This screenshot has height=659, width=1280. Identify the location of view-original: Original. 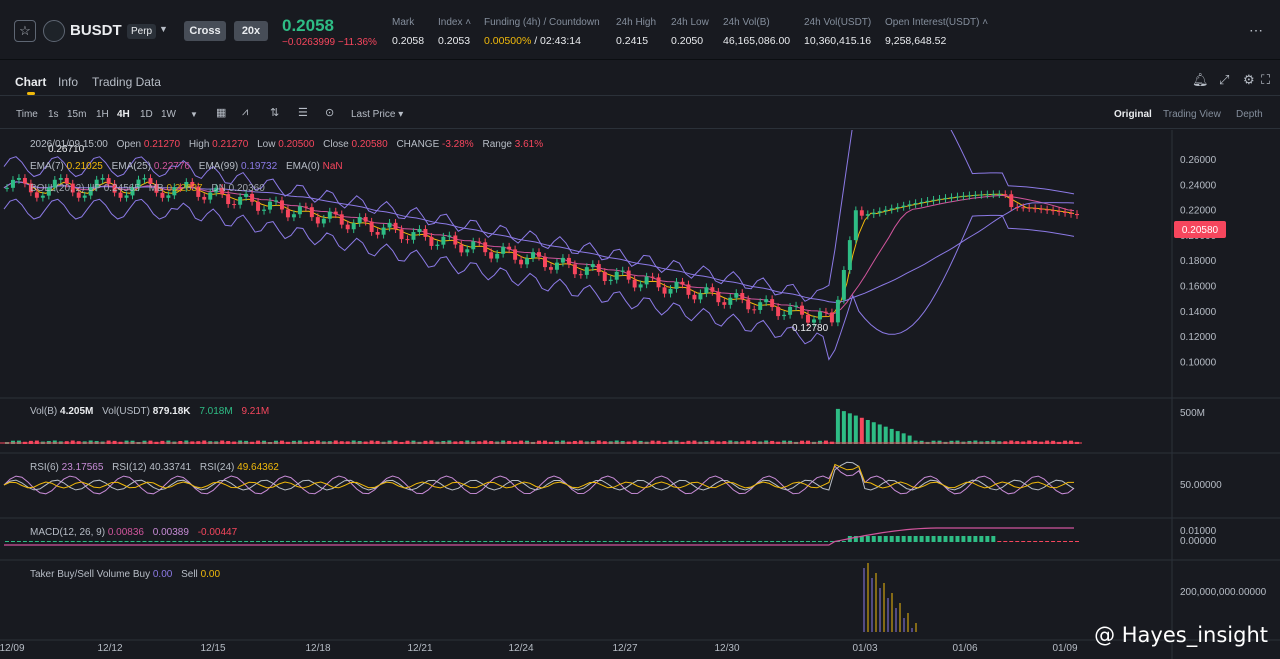
(1133, 114).